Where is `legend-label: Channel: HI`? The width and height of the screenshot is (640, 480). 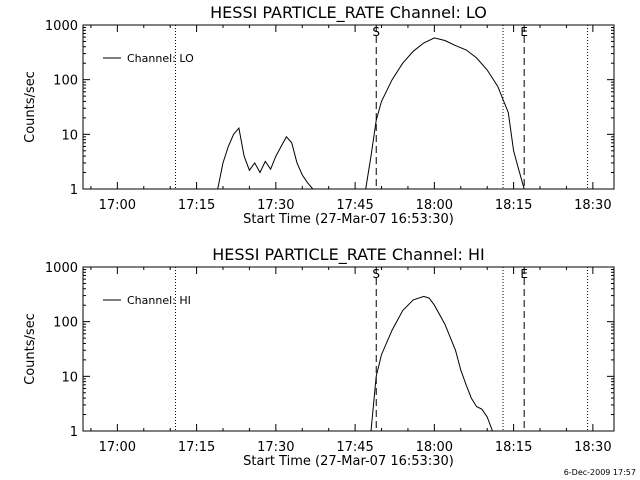 legend-label: Channel: HI is located at coordinates (159, 300).